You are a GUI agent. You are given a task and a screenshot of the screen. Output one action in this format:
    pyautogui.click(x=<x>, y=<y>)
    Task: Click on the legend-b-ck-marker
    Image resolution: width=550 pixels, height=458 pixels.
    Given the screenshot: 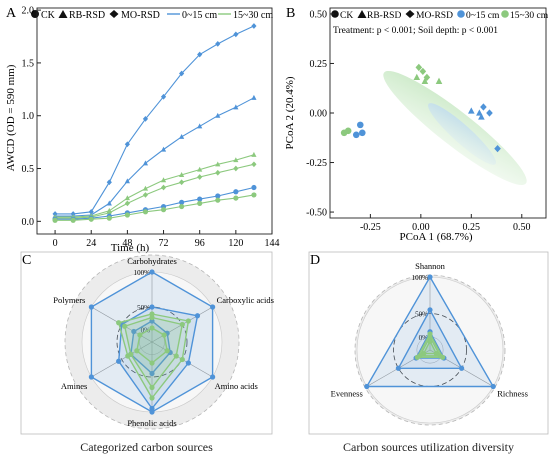 What is the action you would take?
    pyautogui.click(x=335, y=14)
    